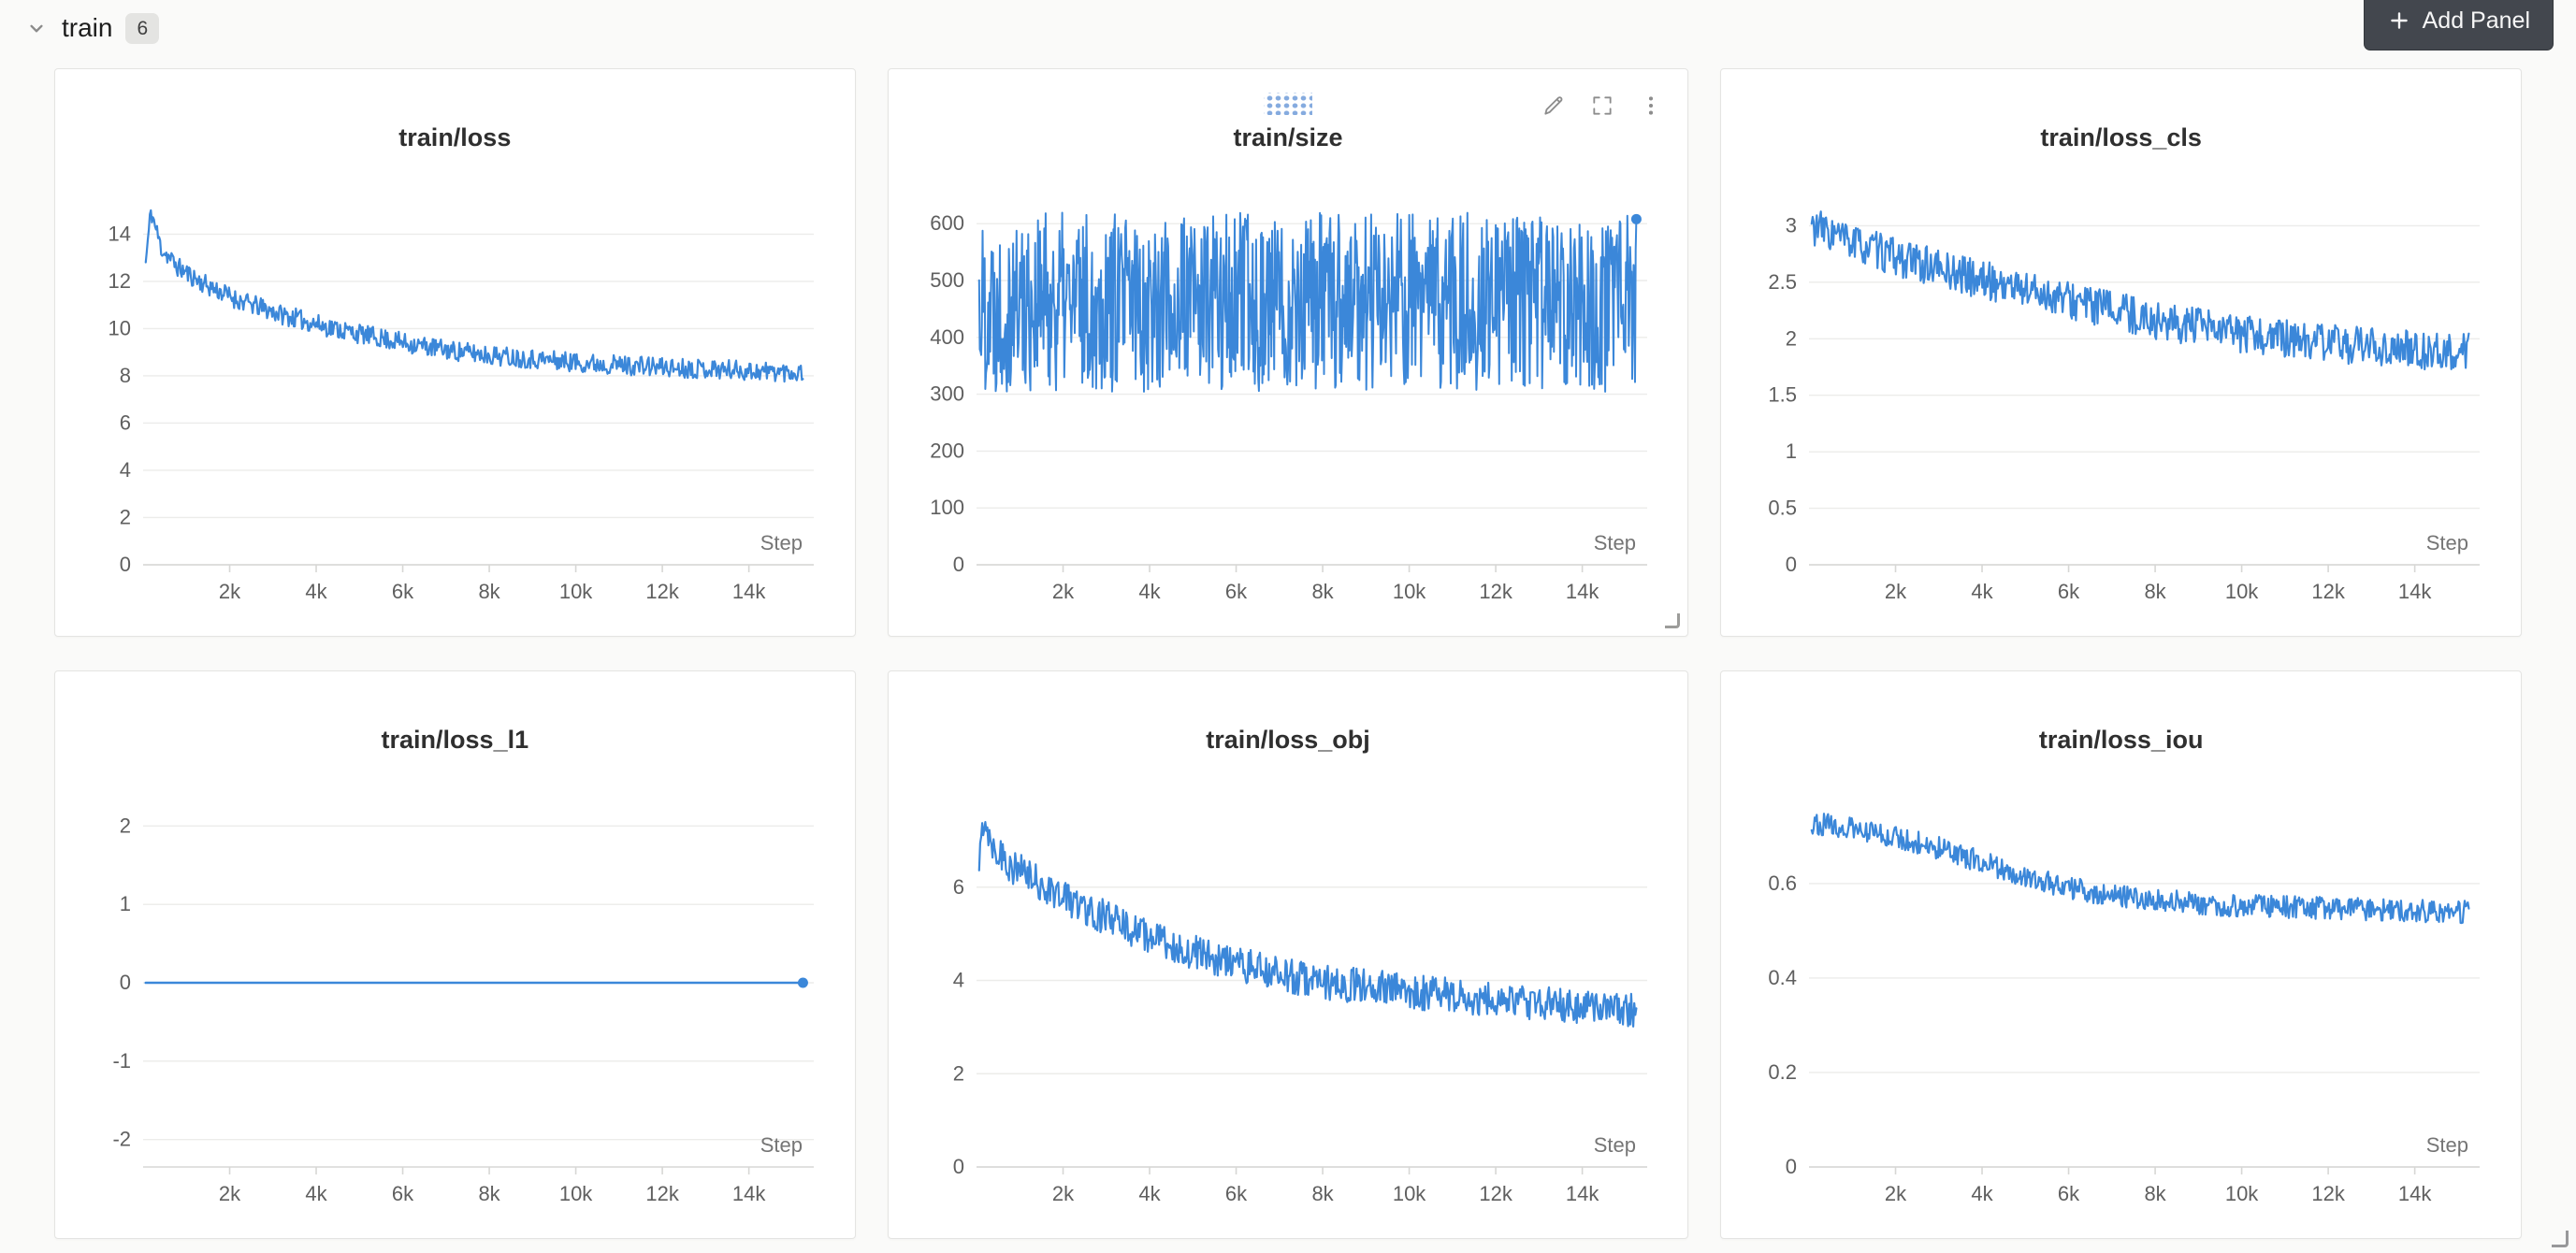  What do you see at coordinates (2476, 20) in the screenshot?
I see `add-panel-label: Add Panel` at bounding box center [2476, 20].